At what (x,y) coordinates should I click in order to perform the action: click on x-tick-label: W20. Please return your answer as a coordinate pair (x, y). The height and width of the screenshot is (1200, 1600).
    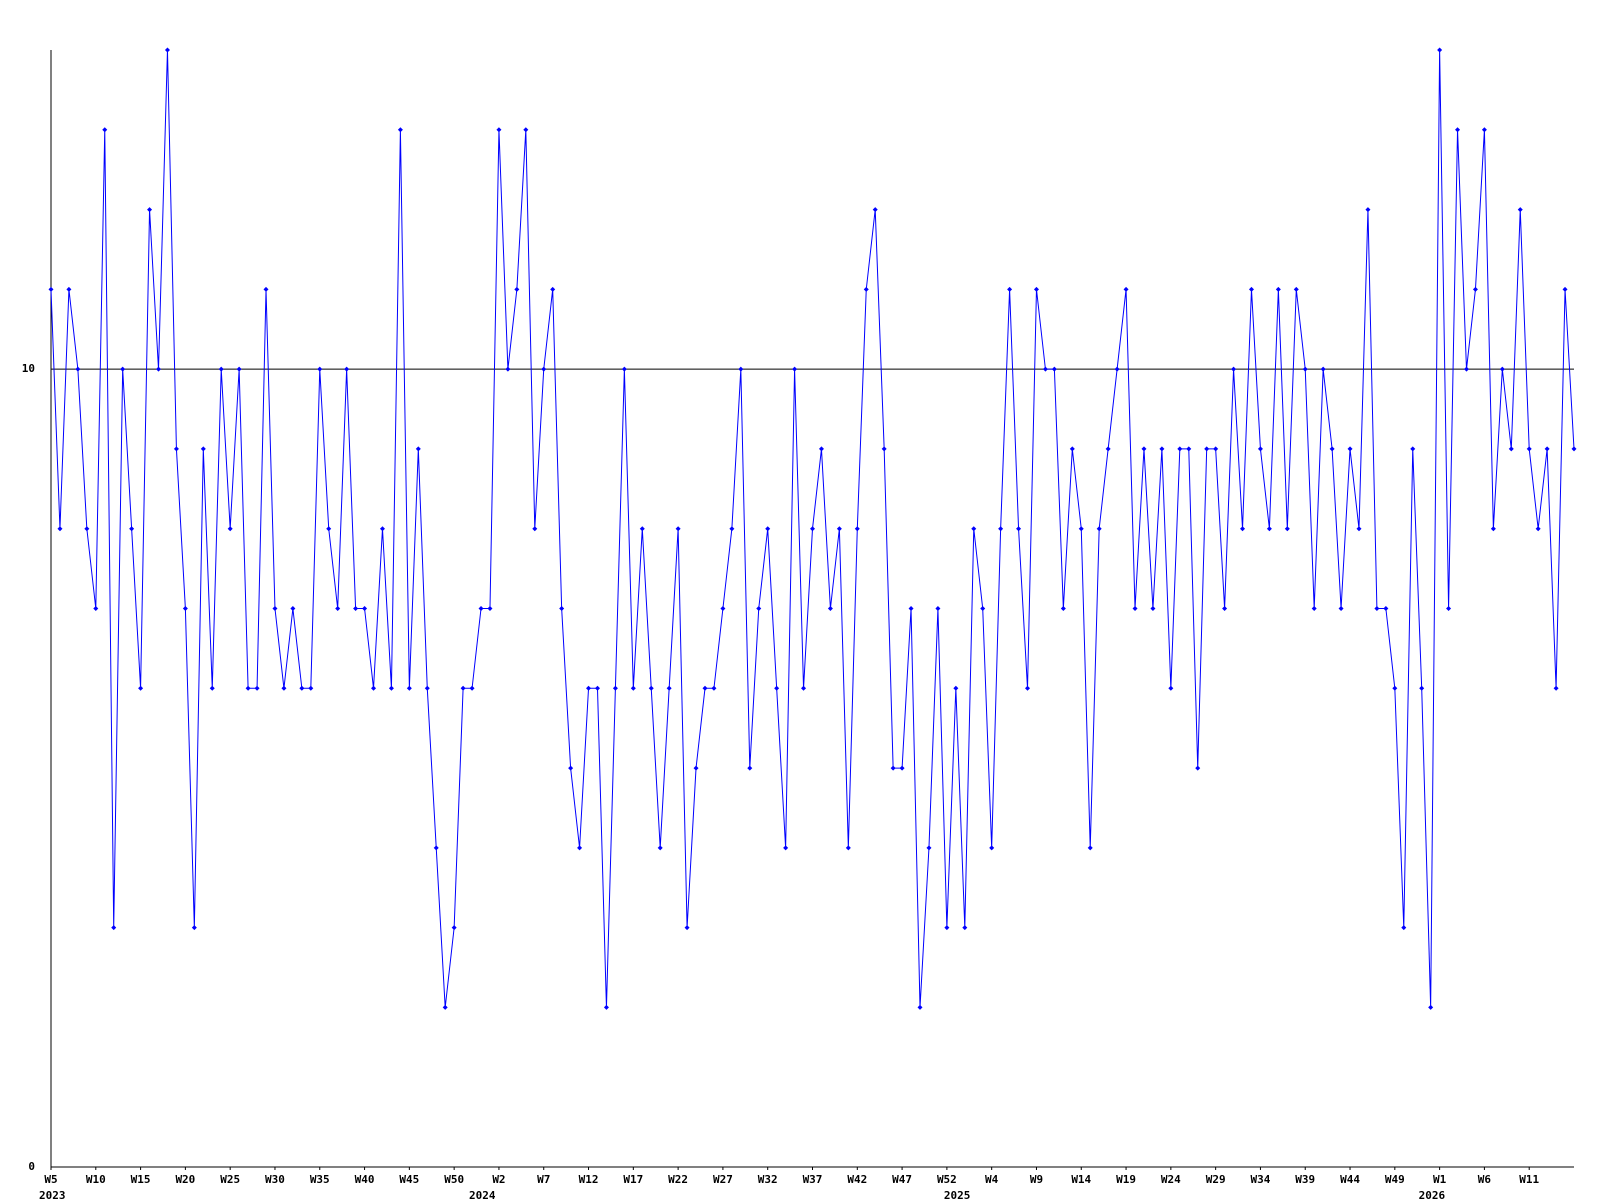
    Looking at the image, I should click on (185, 1179).